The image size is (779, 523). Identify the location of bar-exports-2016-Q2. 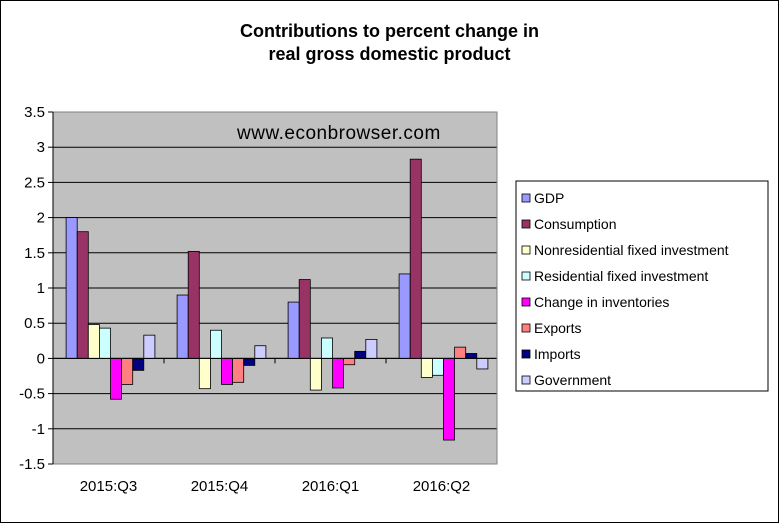
(460, 352).